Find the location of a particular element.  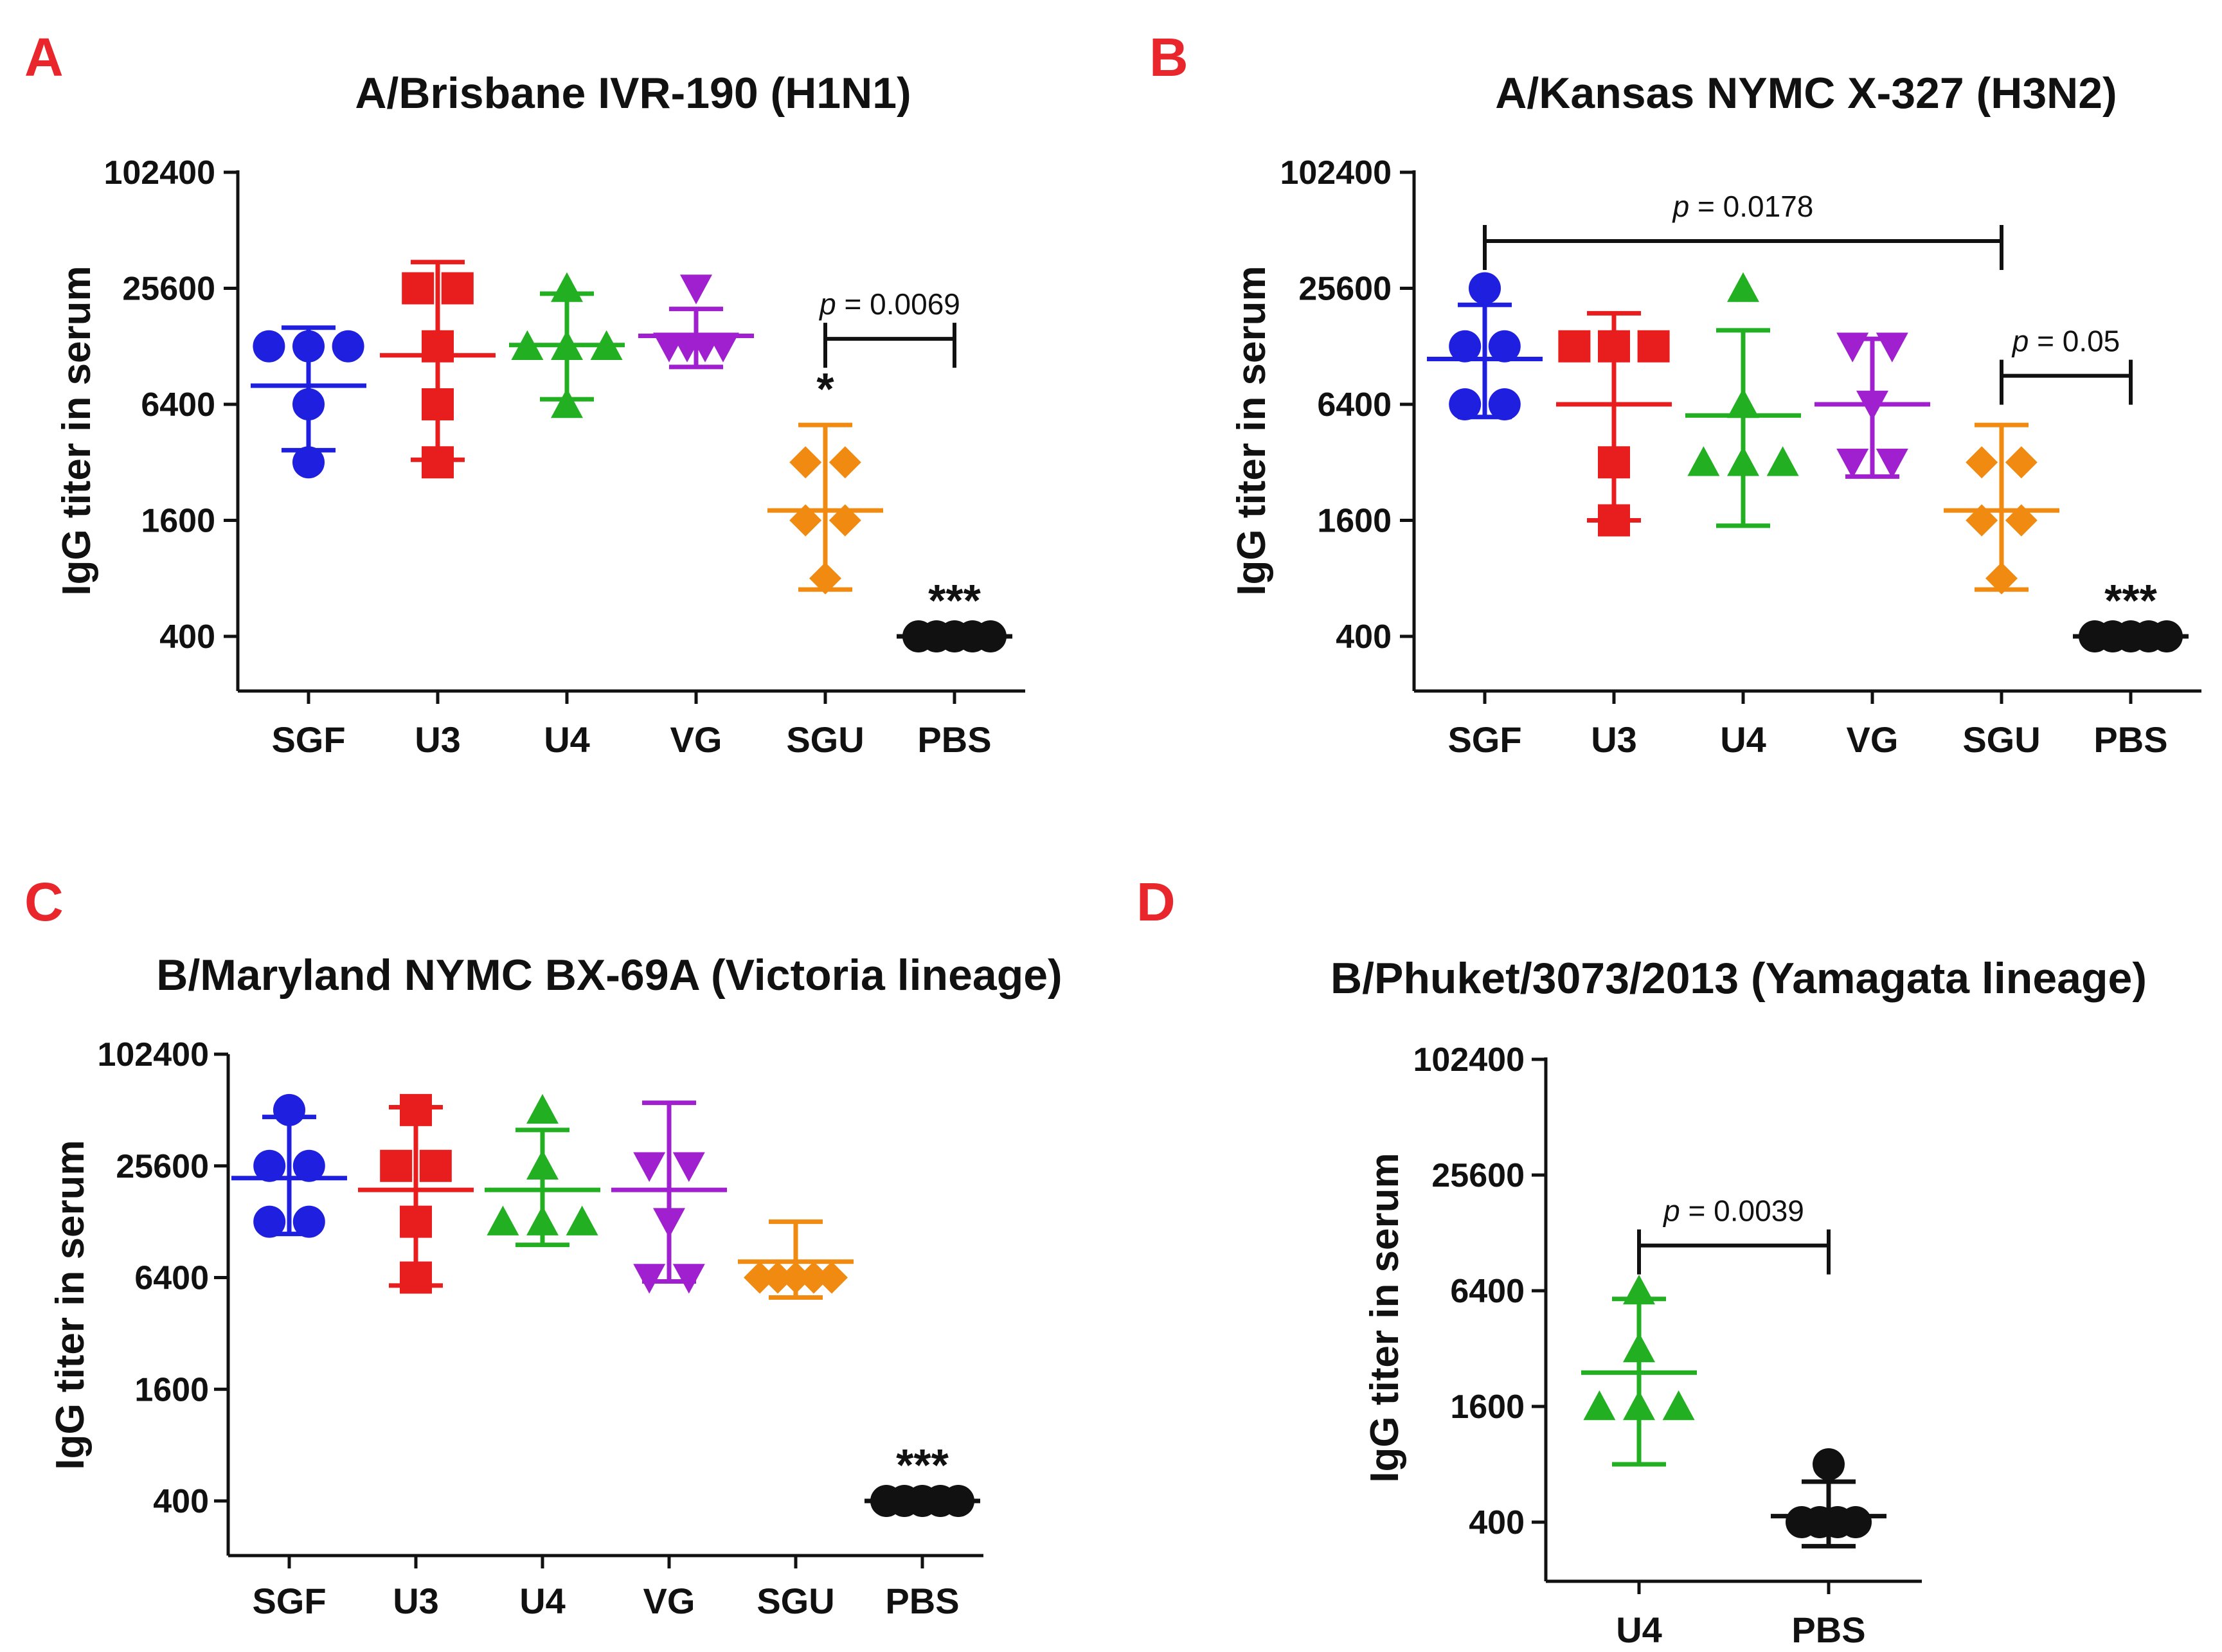

panel-b-x-tick-label: SGF is located at coordinates (1484, 739).